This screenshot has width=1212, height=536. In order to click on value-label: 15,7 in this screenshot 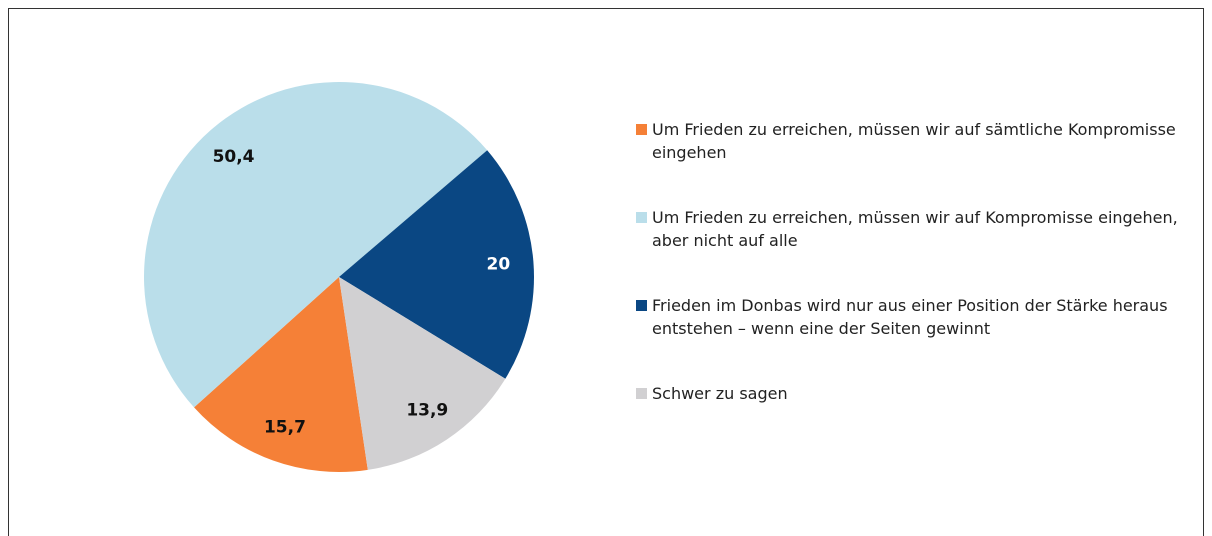, I will do `click(285, 427)`.